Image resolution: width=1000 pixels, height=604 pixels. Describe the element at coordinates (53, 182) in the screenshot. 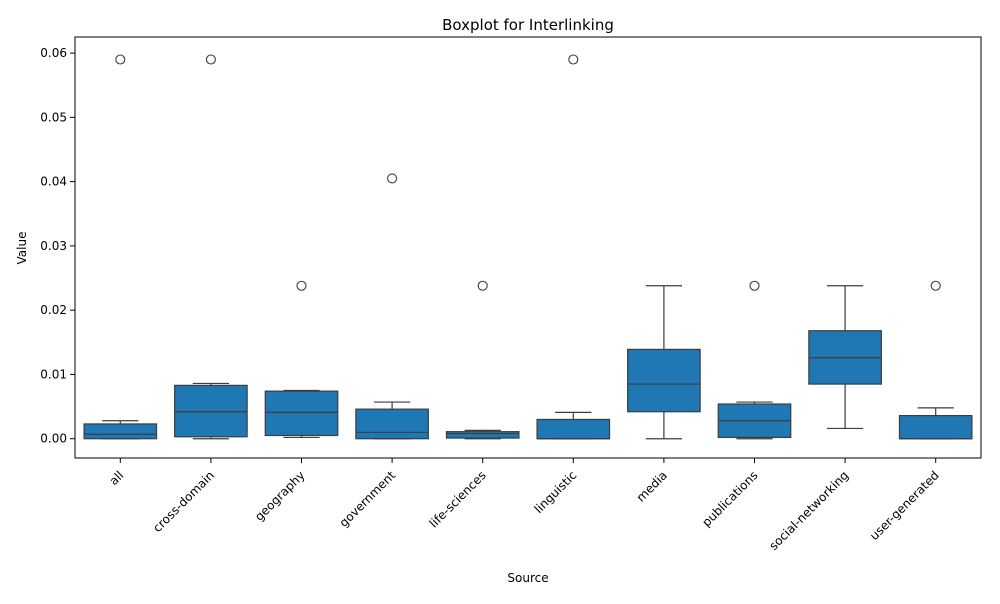

I see `y-tick-label: 0.04` at that location.